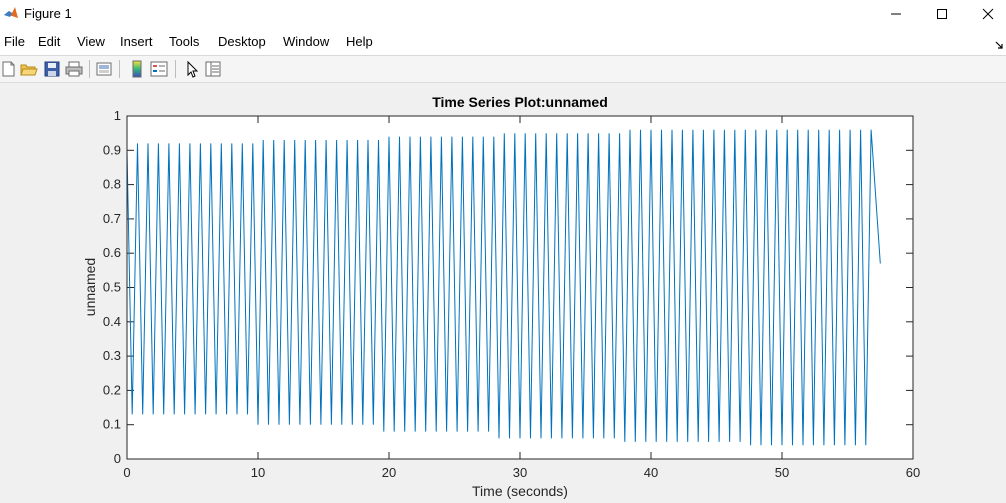 The width and height of the screenshot is (1006, 503). What do you see at coordinates (913, 472) in the screenshot?
I see `x-tick-label: 60` at bounding box center [913, 472].